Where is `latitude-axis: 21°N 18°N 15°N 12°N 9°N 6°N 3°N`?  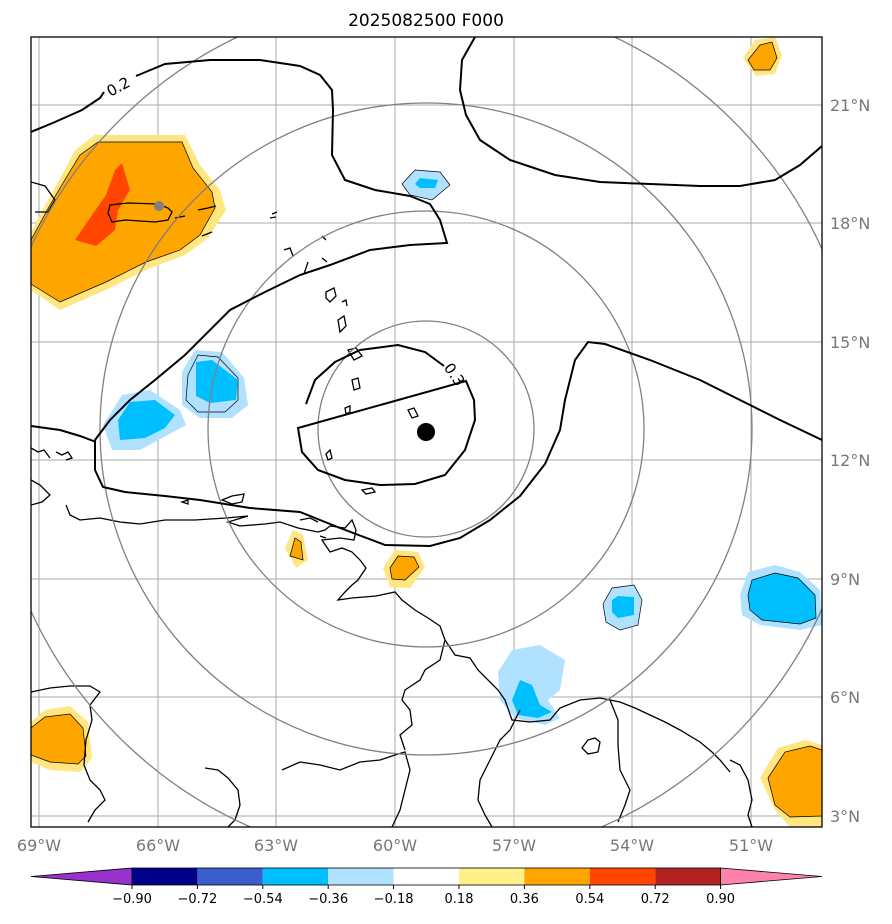 latitude-axis: 21°N 18°N 15°N 12°N 9°N 6°N 3°N is located at coordinates (850, 461).